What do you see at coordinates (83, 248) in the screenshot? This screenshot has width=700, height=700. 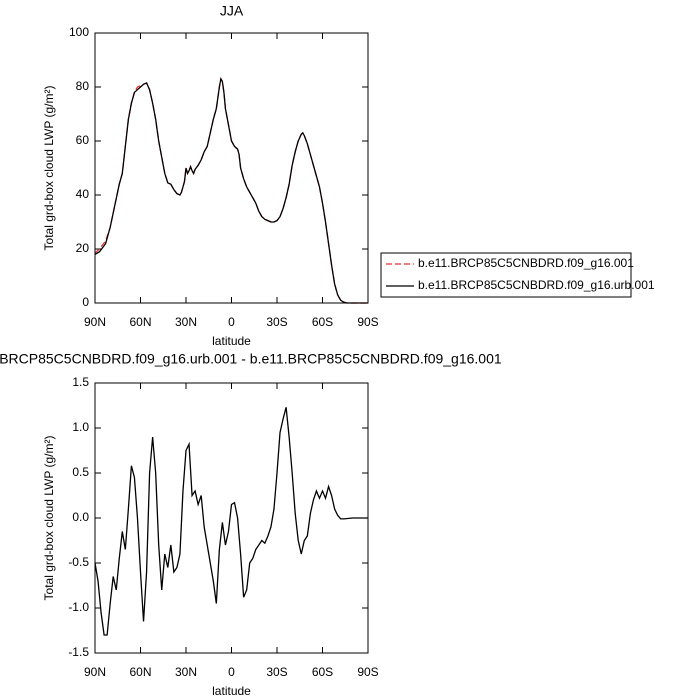 I see `y-tick-label: 20` at bounding box center [83, 248].